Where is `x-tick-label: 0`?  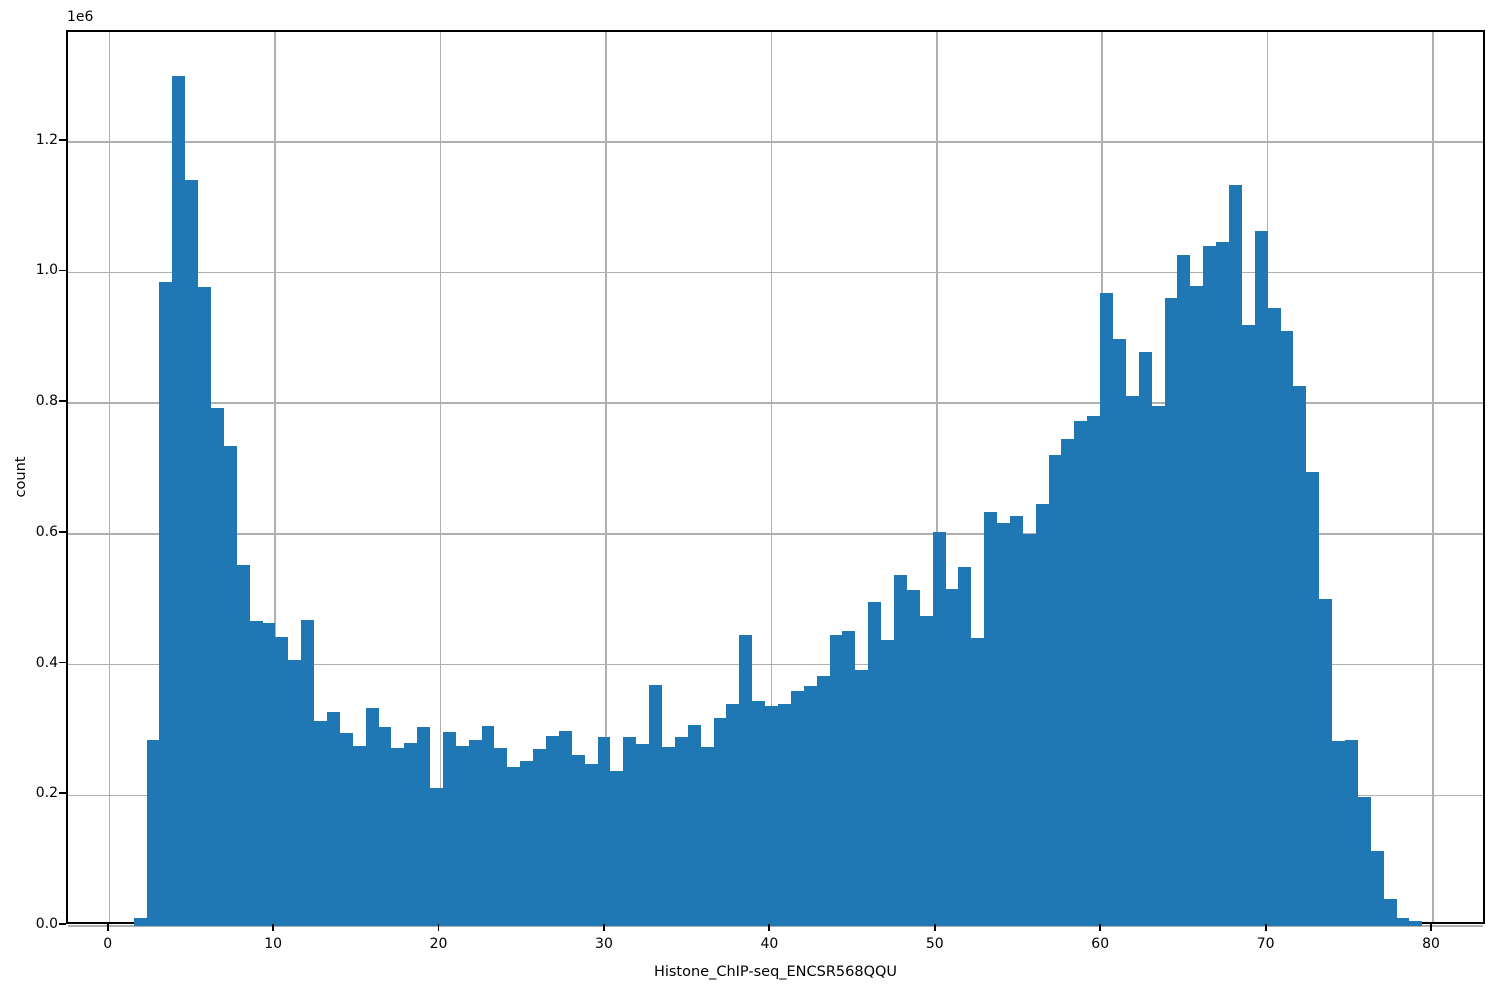 x-tick-label: 0 is located at coordinates (108, 944).